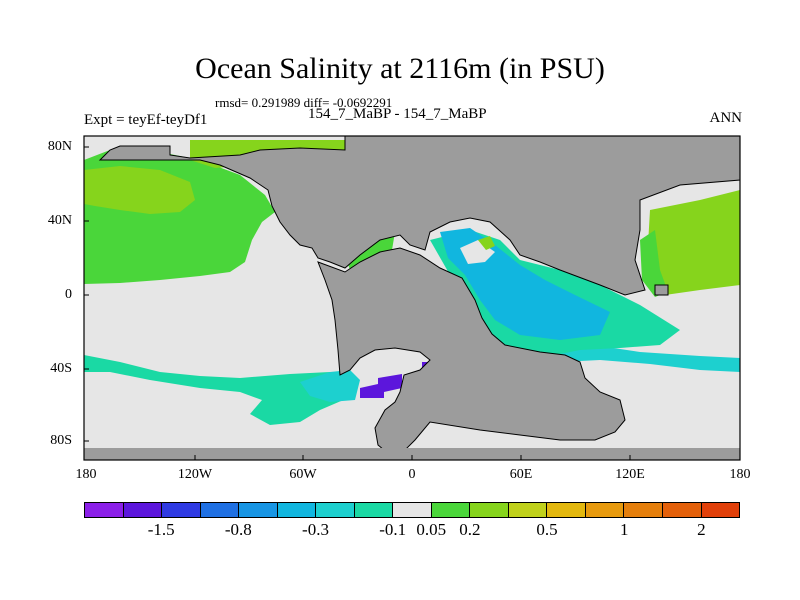  I want to click on colorbar-label: -0.8, so click(238, 529).